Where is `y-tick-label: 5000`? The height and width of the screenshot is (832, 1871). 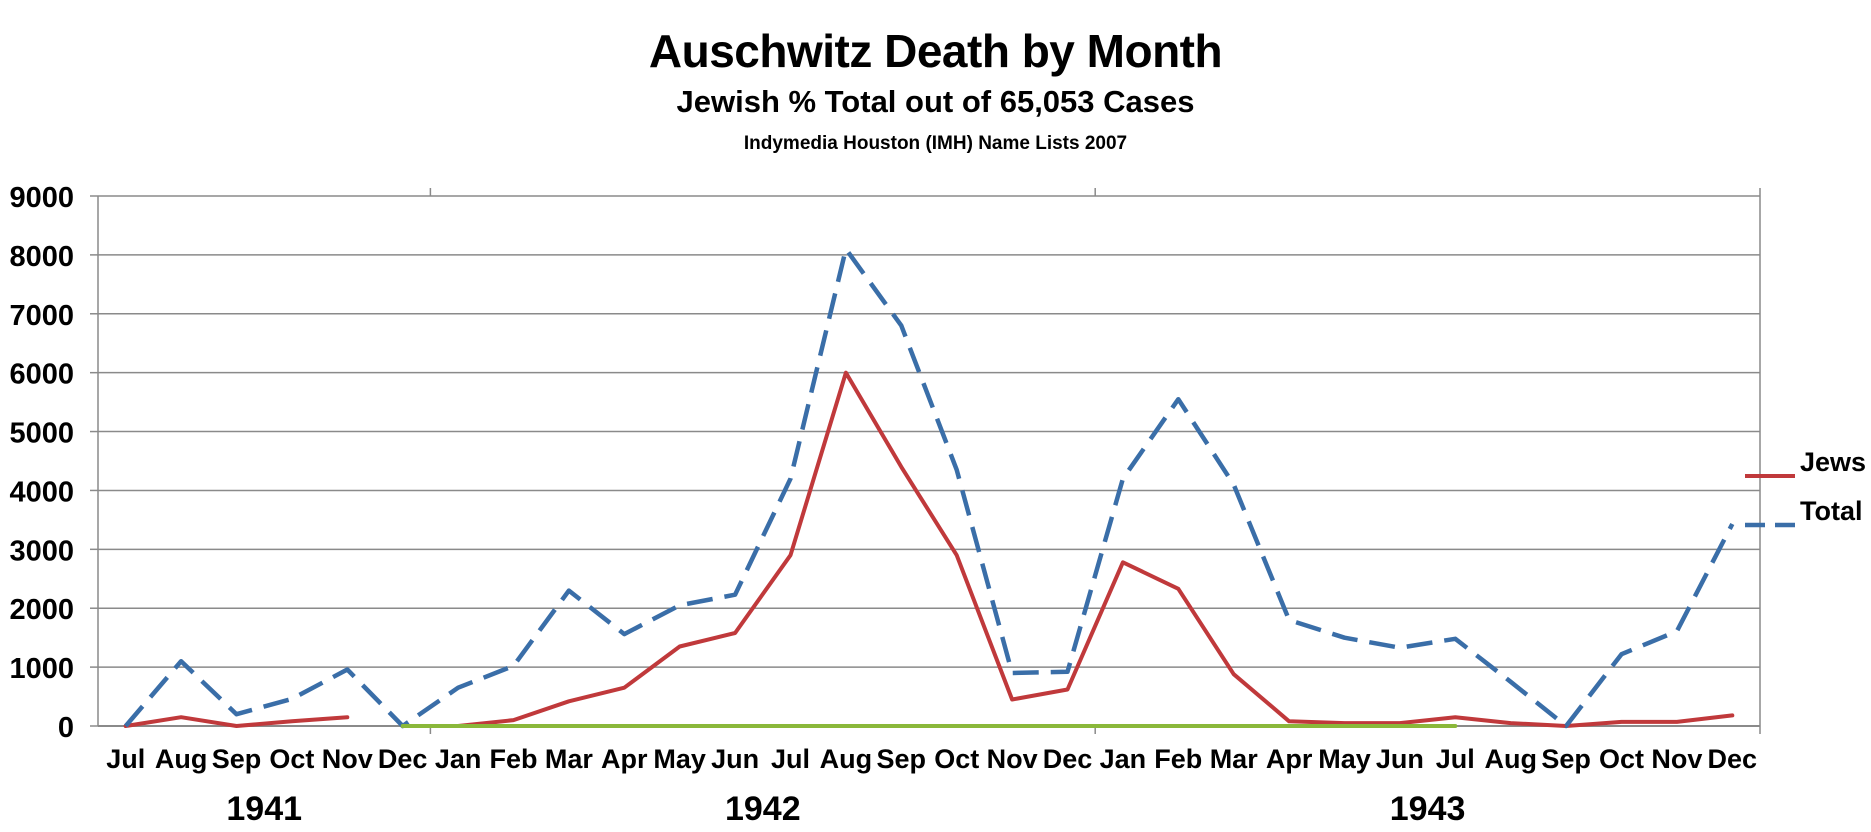
y-tick-label: 5000 is located at coordinates (41, 434).